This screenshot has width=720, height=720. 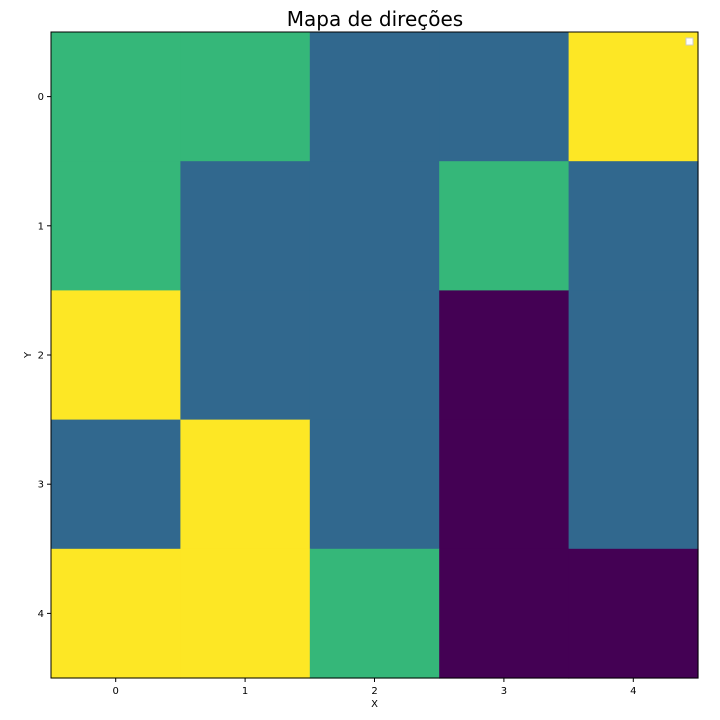 What do you see at coordinates (374, 97) in the screenshot?
I see `heatmap-cell-r0-c2` at bounding box center [374, 97].